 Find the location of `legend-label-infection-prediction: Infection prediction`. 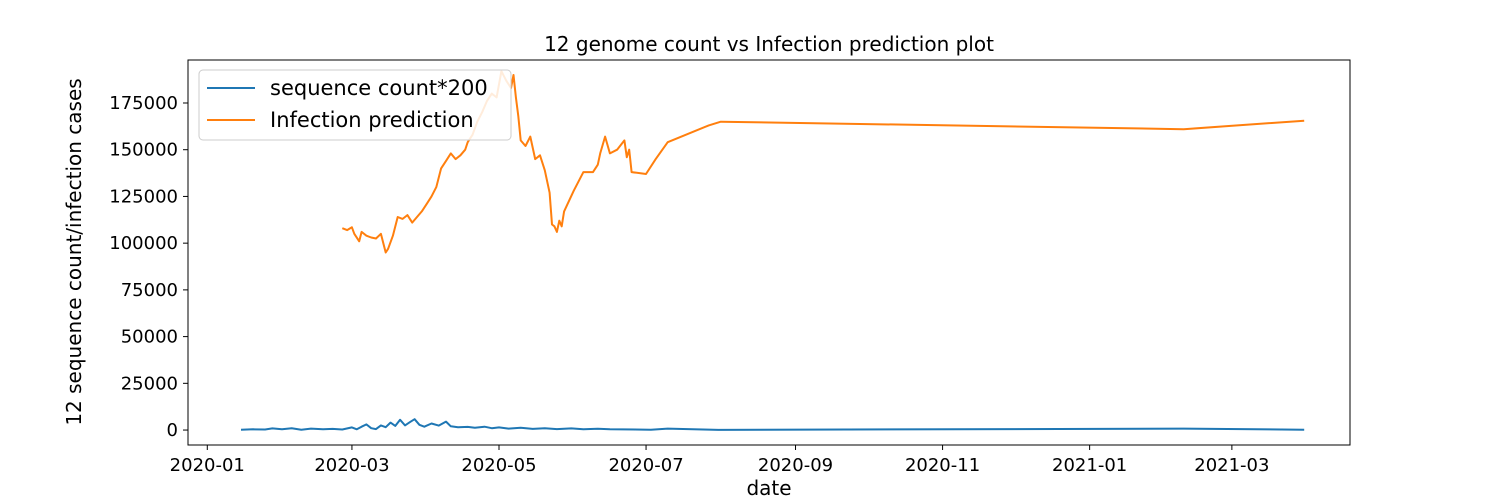

legend-label-infection-prediction: Infection prediction is located at coordinates (372, 120).